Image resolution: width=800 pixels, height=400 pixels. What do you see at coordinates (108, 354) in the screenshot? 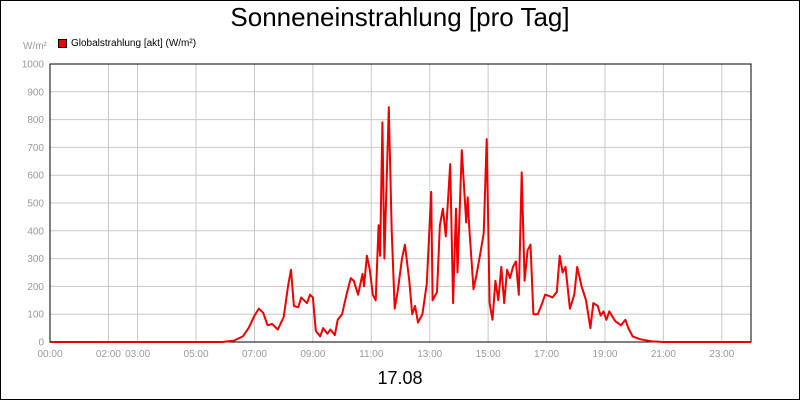
I see `x-tick-label: 02:00` at bounding box center [108, 354].